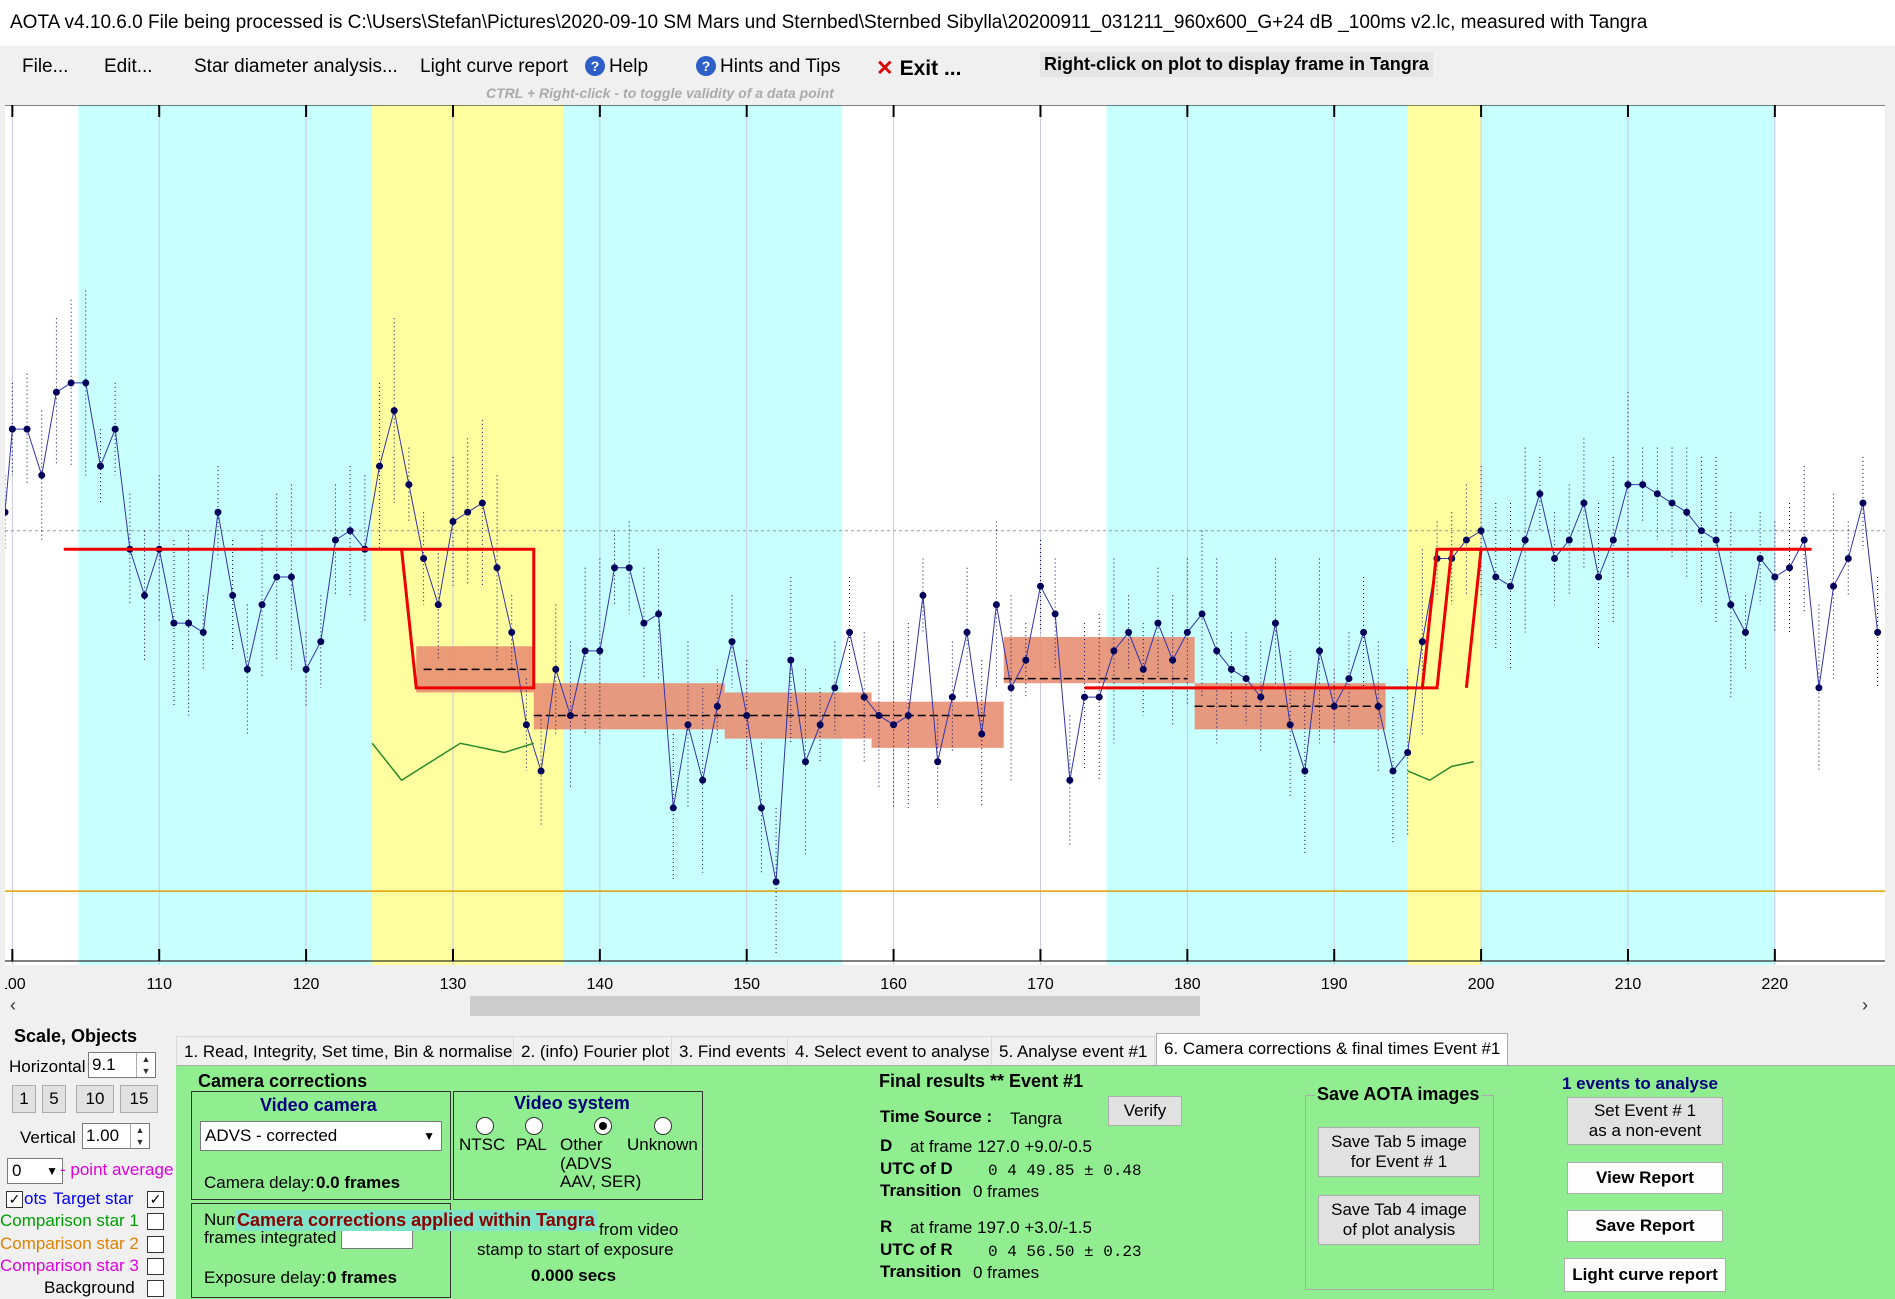 The width and height of the screenshot is (1895, 1299). I want to click on save-tab5-image-button: Save Tab 5 image for Event # 1, so click(1399, 1152).